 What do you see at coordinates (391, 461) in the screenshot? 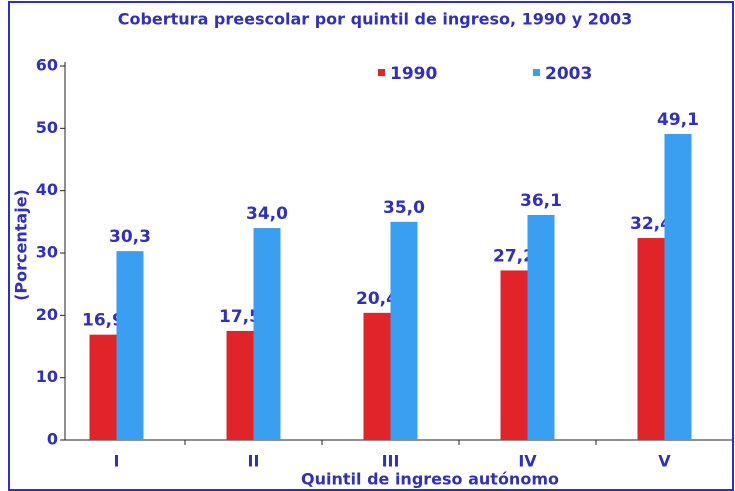
I see `x-tick-label: III` at bounding box center [391, 461].